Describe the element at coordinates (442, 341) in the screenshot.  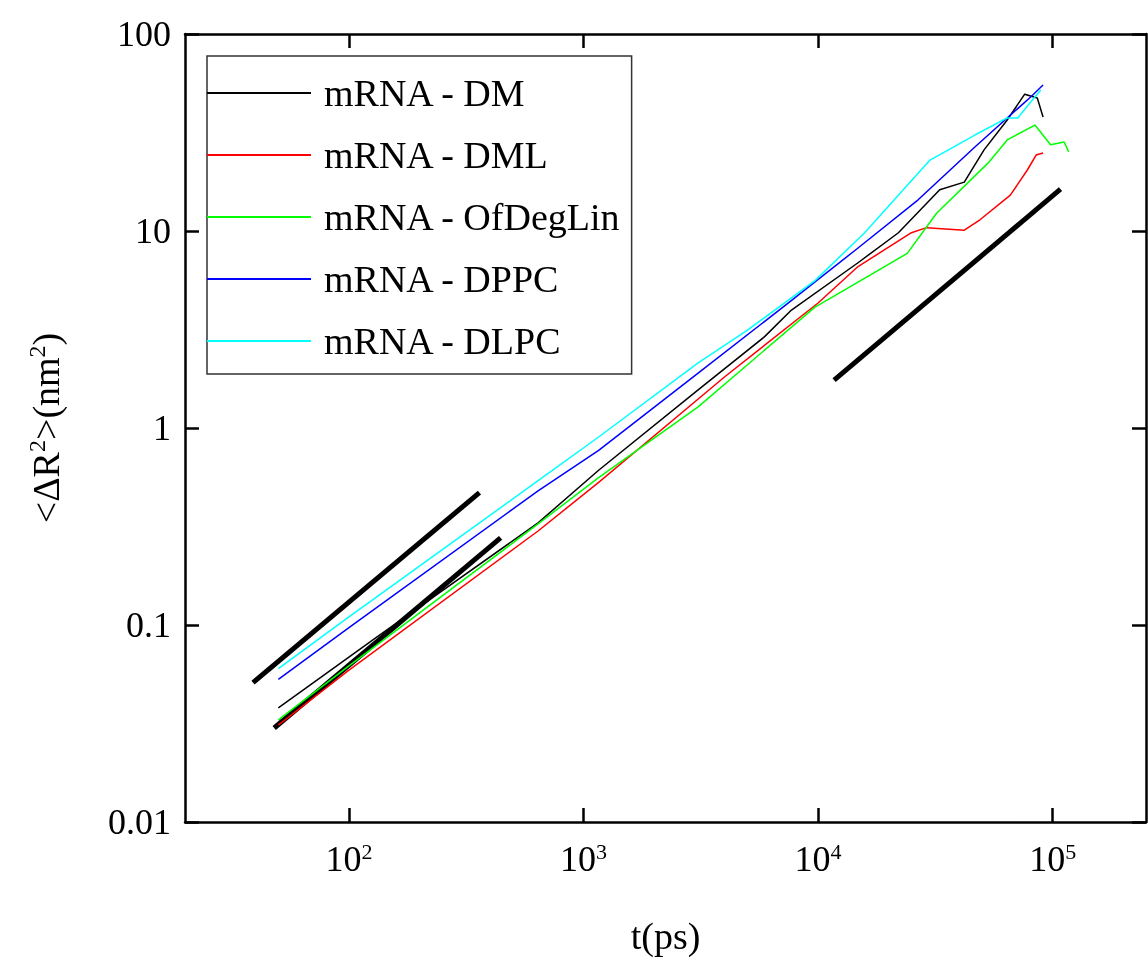
I see `legend-label: mRNA - DLPC` at that location.